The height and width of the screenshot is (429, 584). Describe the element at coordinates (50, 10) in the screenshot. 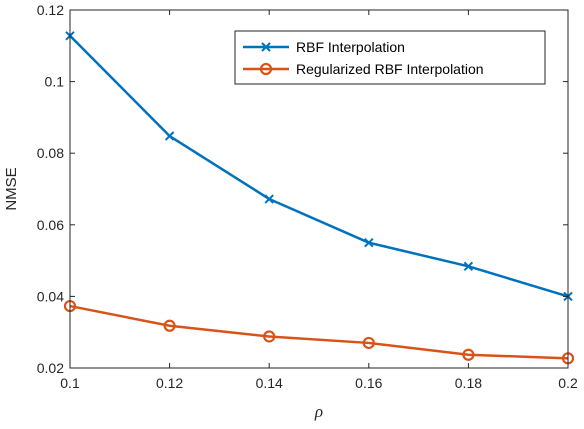

I see `y-tick-label: 0.12` at that location.